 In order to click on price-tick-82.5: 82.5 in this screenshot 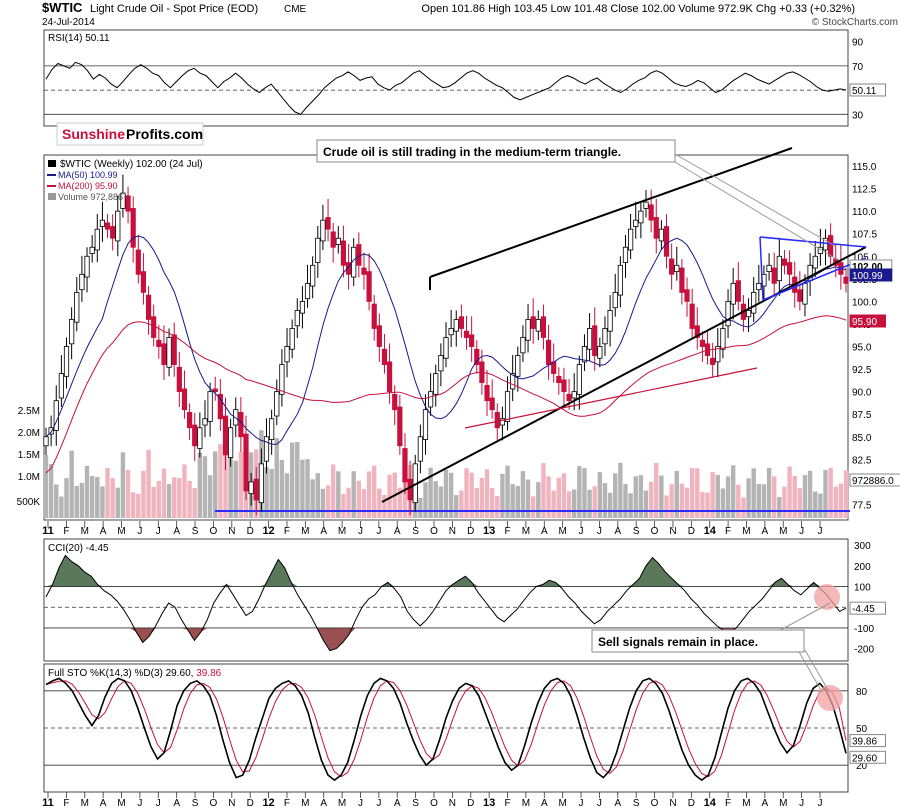, I will do `click(862, 460)`.